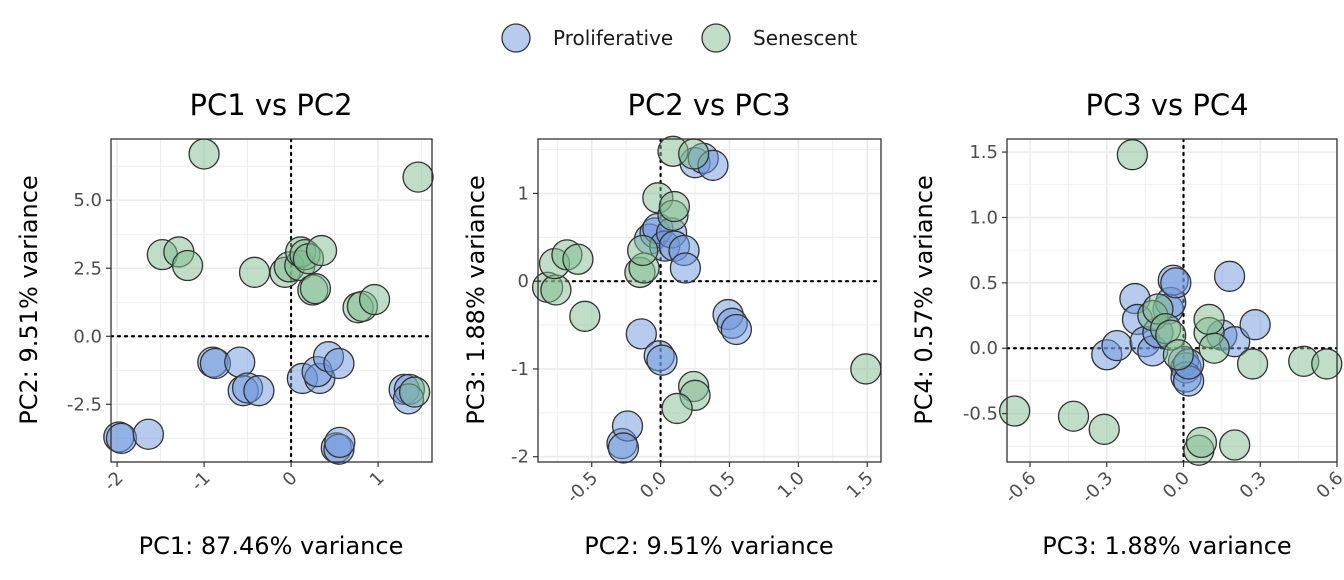 The width and height of the screenshot is (1344, 580). Describe the element at coordinates (980, 414) in the screenshot. I see `y-tick-label: -0.5` at that location.